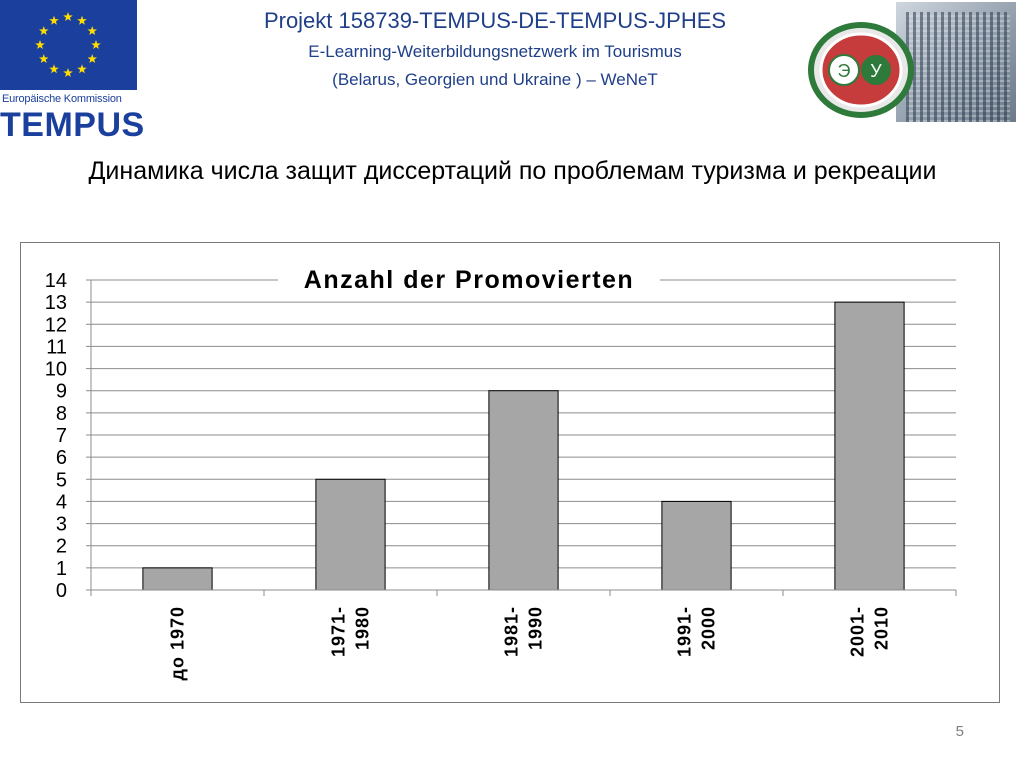  I want to click on x-tick-label: до 1970, so click(178, 643).